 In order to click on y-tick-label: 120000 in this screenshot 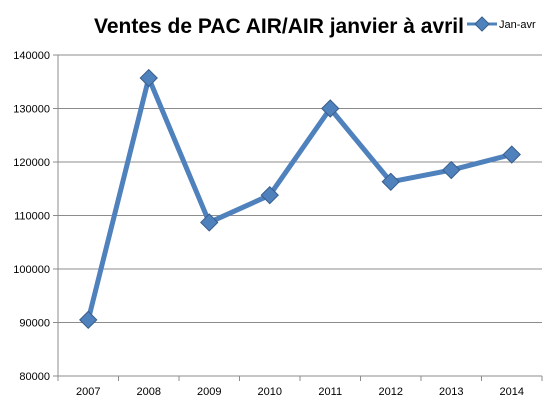, I will do `click(31, 163)`.